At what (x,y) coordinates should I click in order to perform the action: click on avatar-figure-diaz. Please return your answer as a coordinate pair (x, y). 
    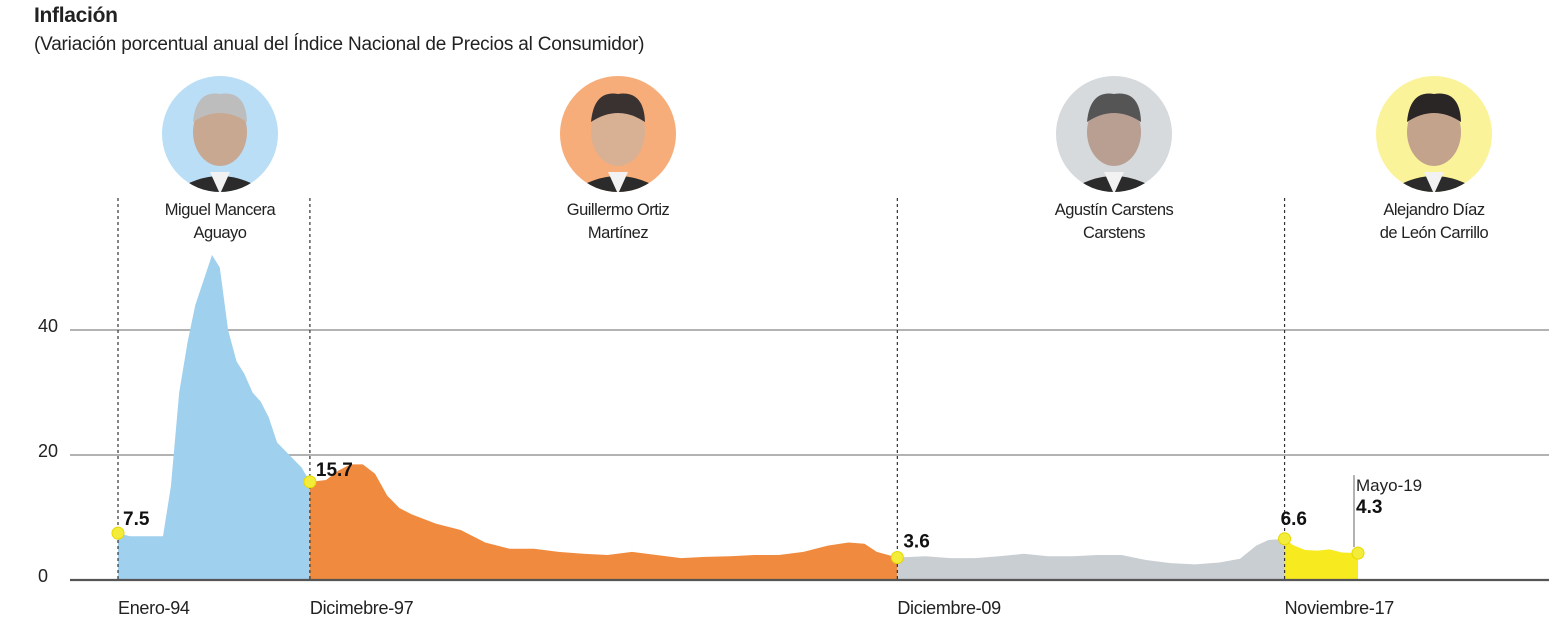
    Looking at the image, I should click on (1434, 142).